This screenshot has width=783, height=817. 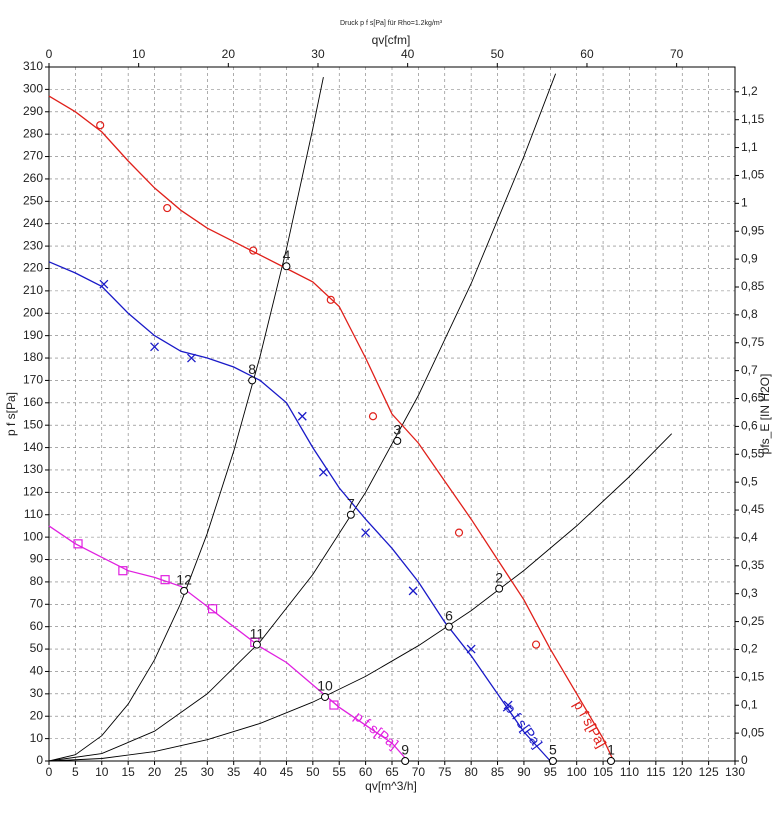 What do you see at coordinates (33, 290) in the screenshot?
I see `y-tick-label: 210` at bounding box center [33, 290].